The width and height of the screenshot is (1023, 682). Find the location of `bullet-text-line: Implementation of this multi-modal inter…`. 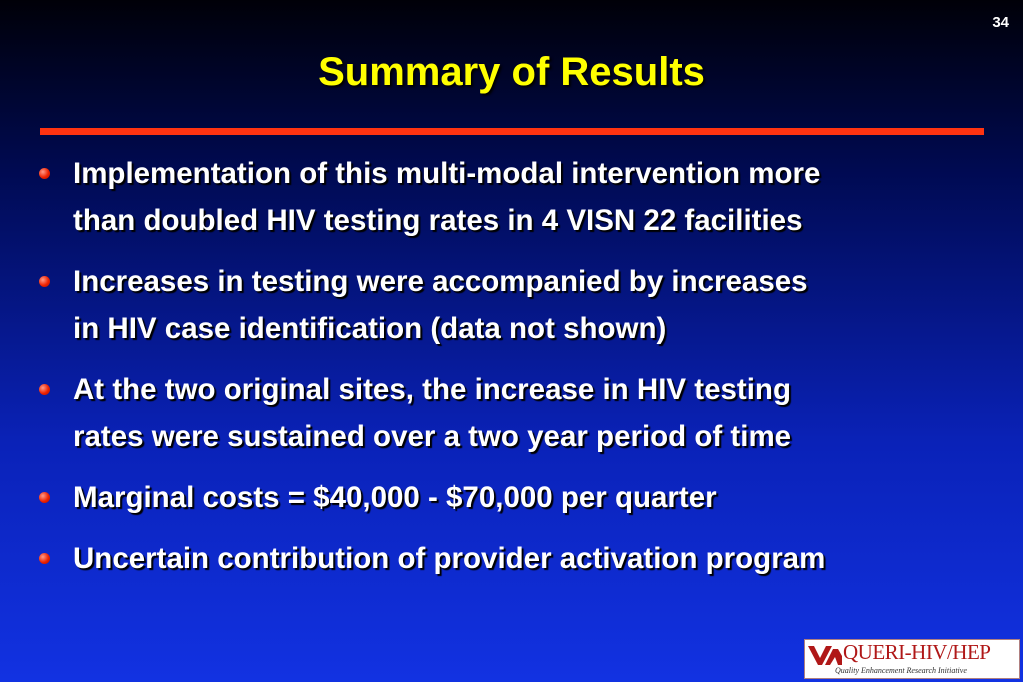

bullet-text-line: Implementation of this multi-modal inter… is located at coordinates (447, 173).